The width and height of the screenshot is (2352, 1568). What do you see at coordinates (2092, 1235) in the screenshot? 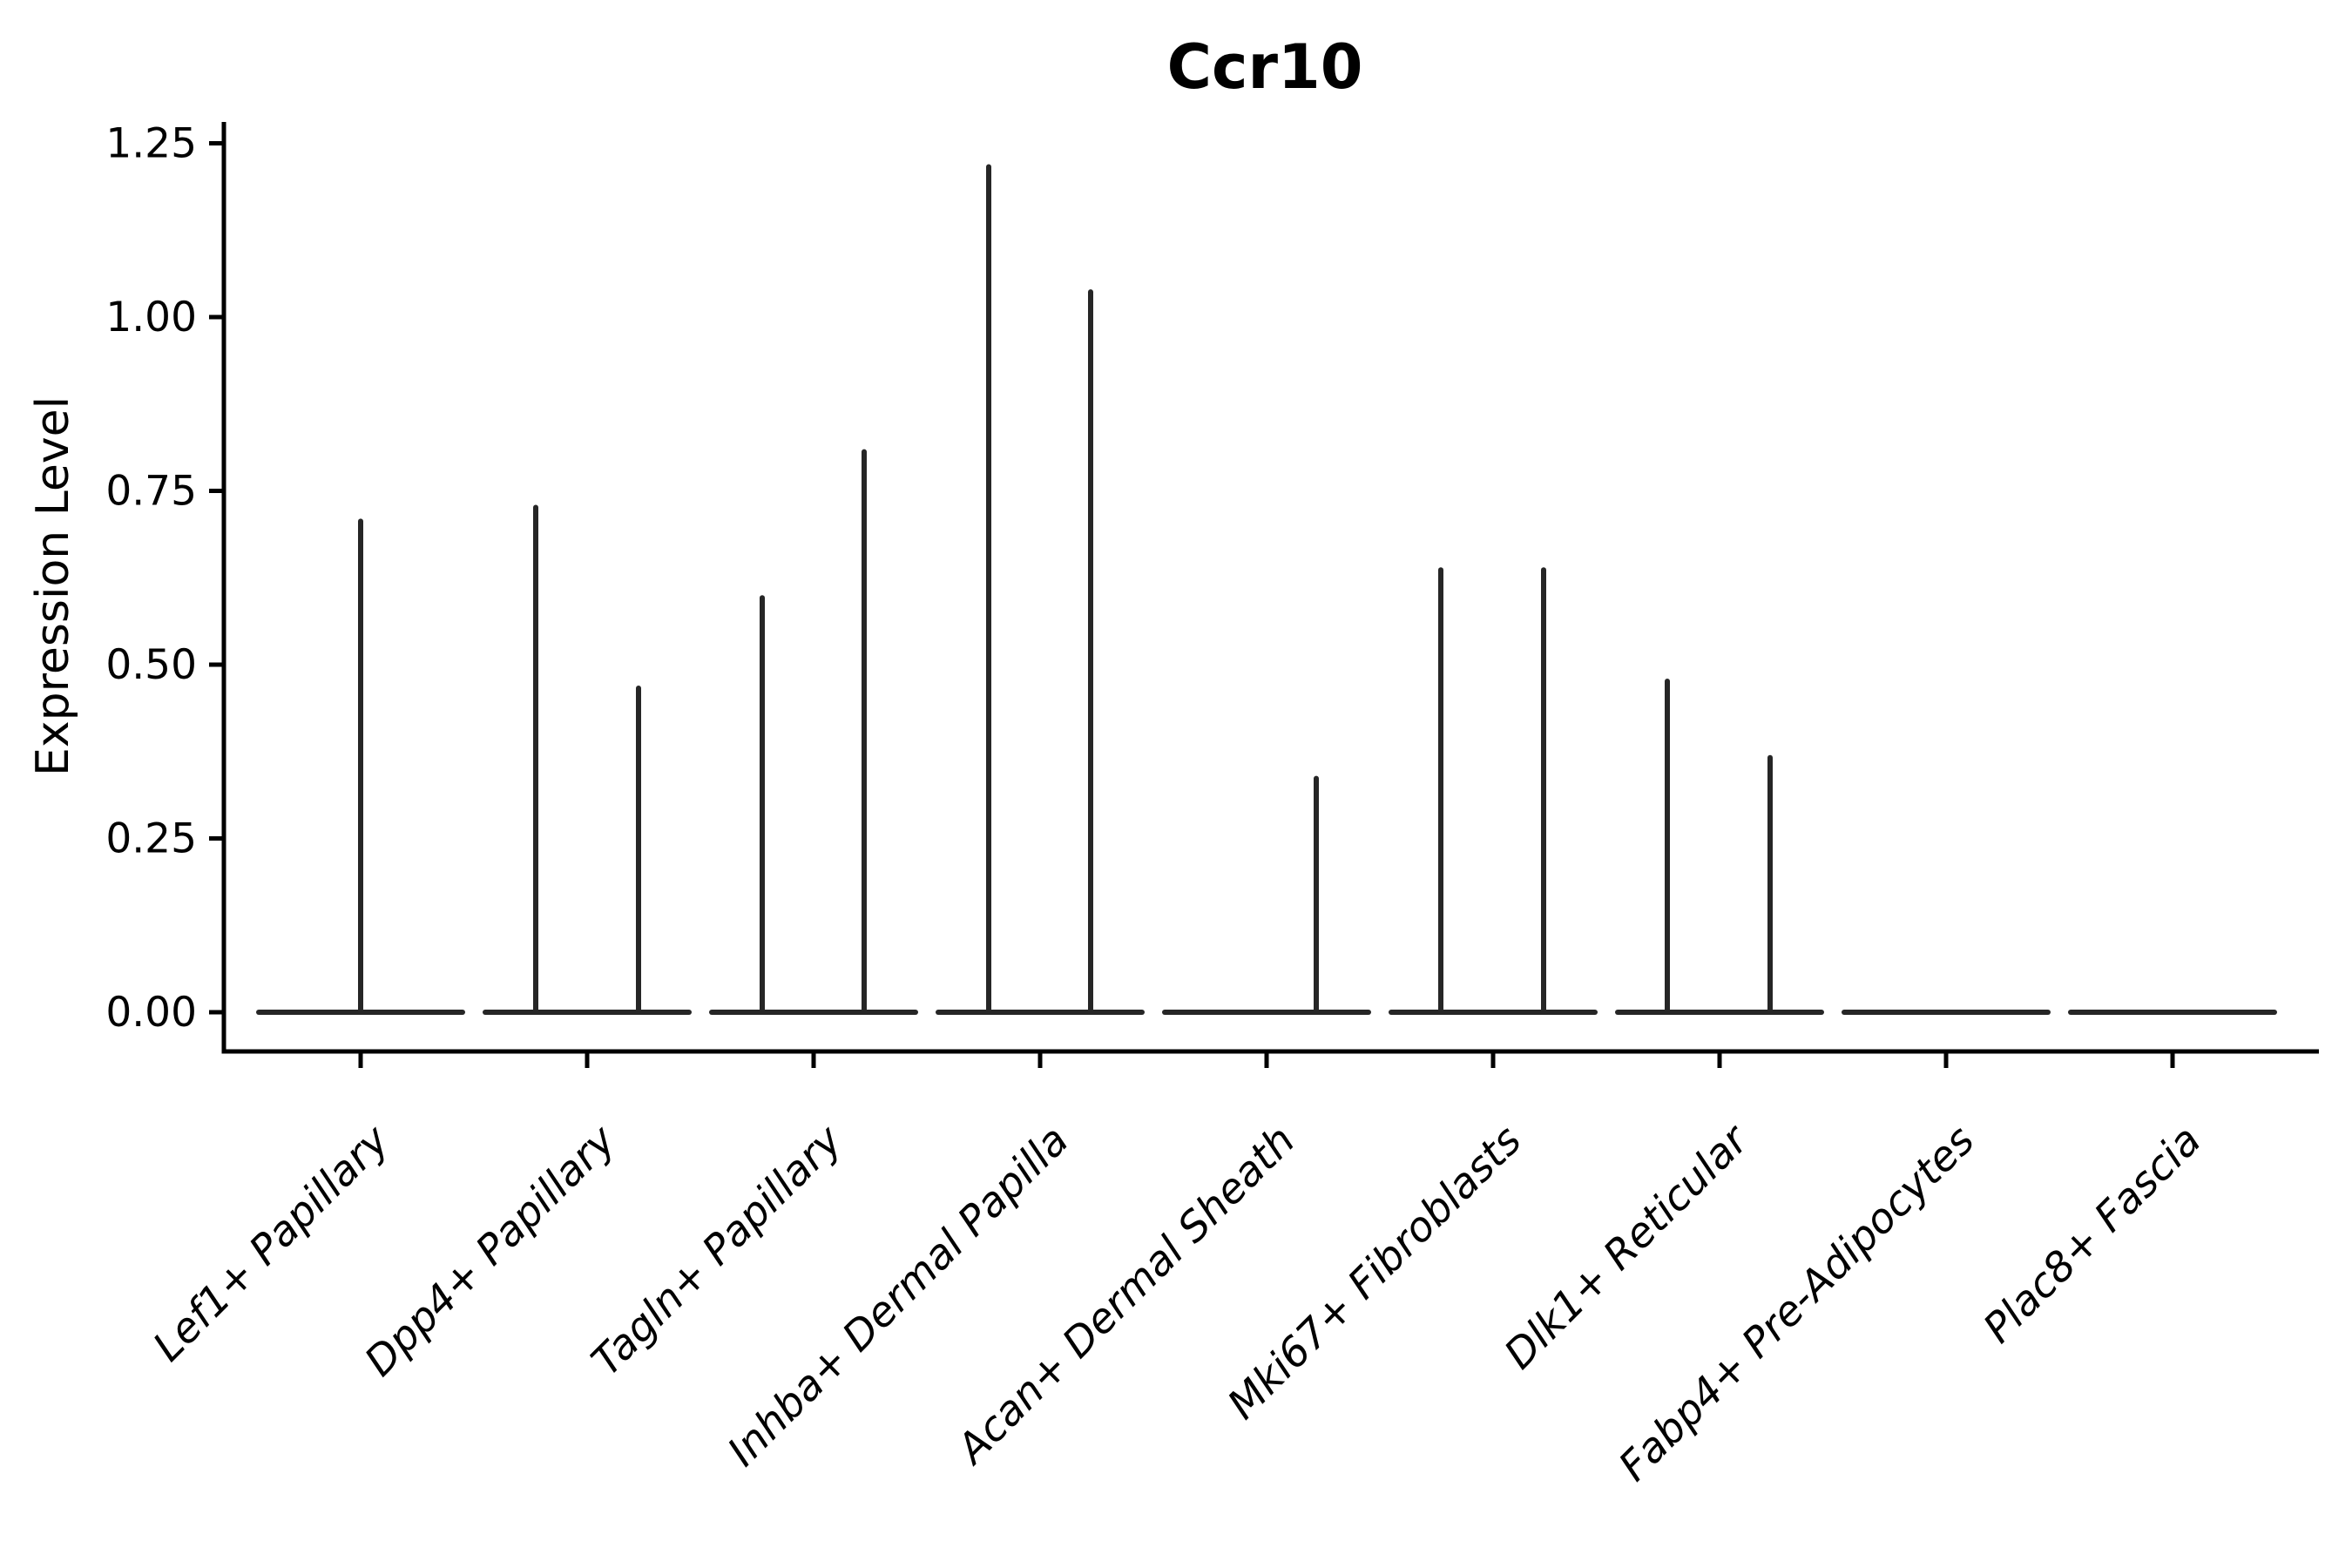
I see `x-tick-label: Plac8+ Fascia` at bounding box center [2092, 1235].